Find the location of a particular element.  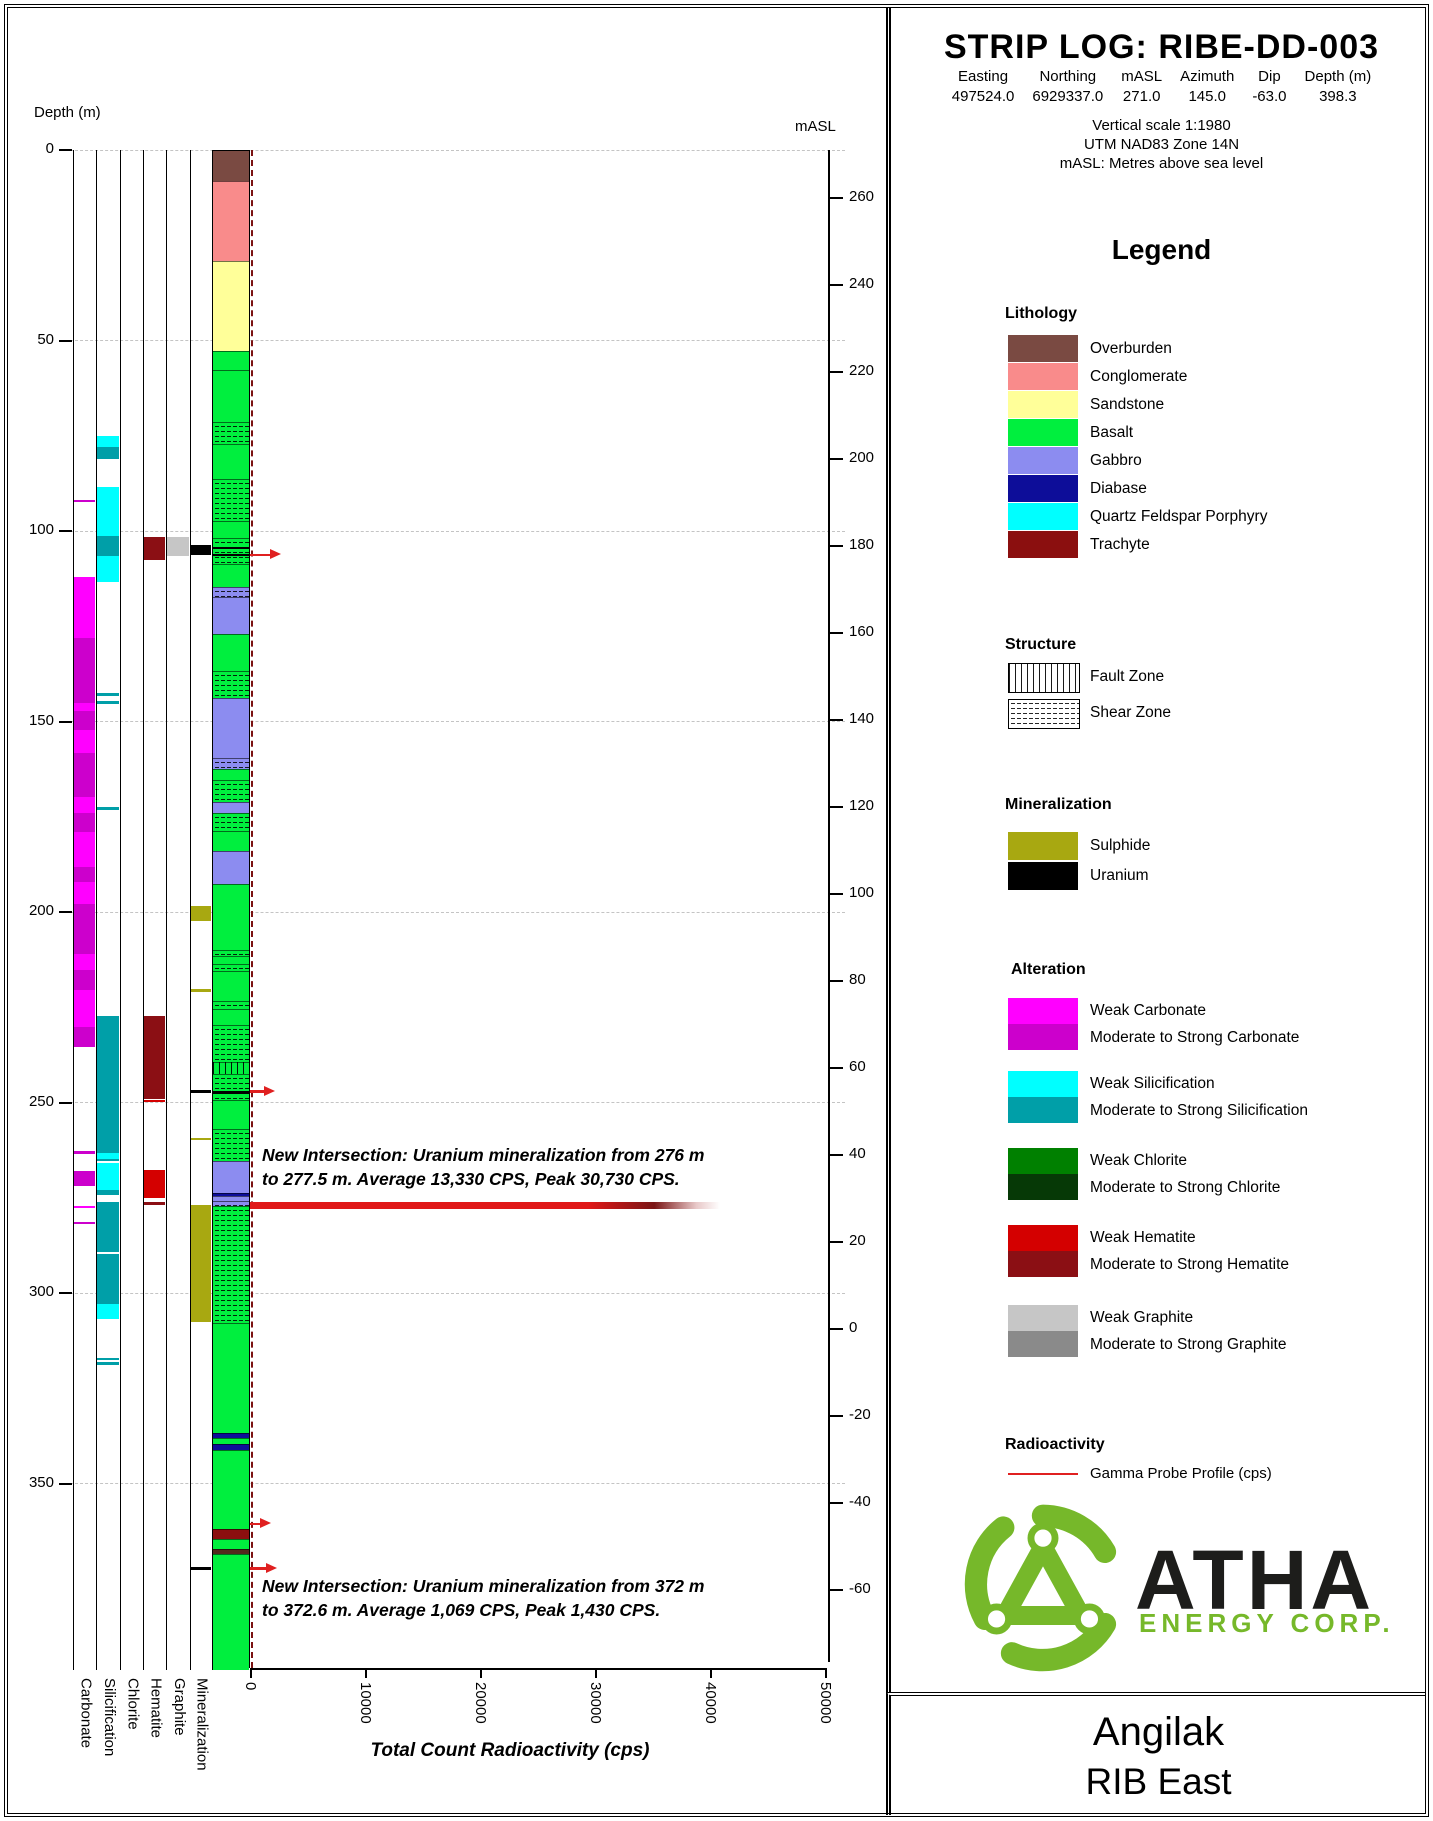

alteration-weak-label: Weak Carbonate is located at coordinates (1148, 1010).